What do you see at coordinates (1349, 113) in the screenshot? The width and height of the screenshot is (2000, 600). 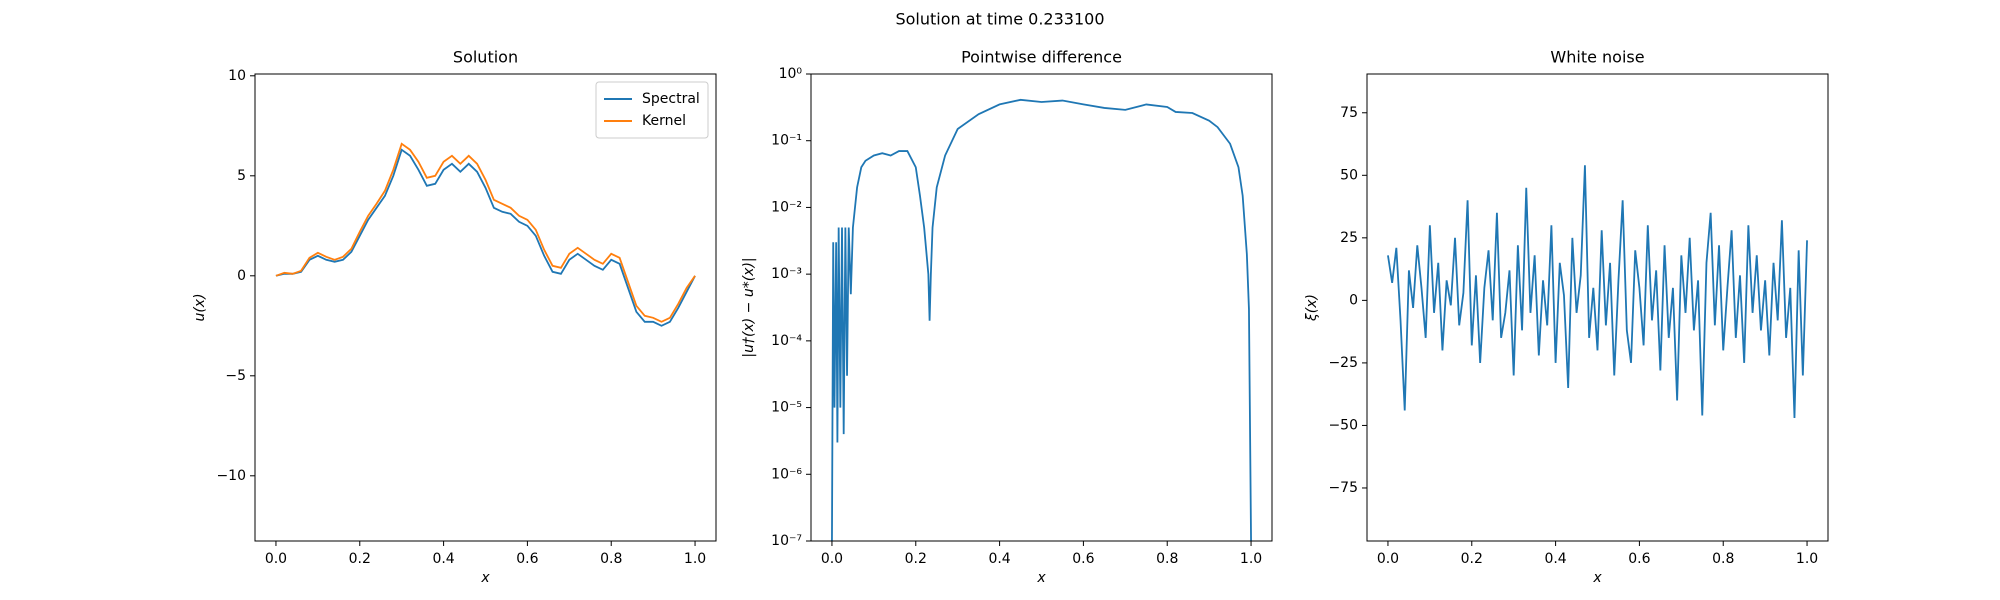 I see `y-tick-label: 75` at bounding box center [1349, 113].